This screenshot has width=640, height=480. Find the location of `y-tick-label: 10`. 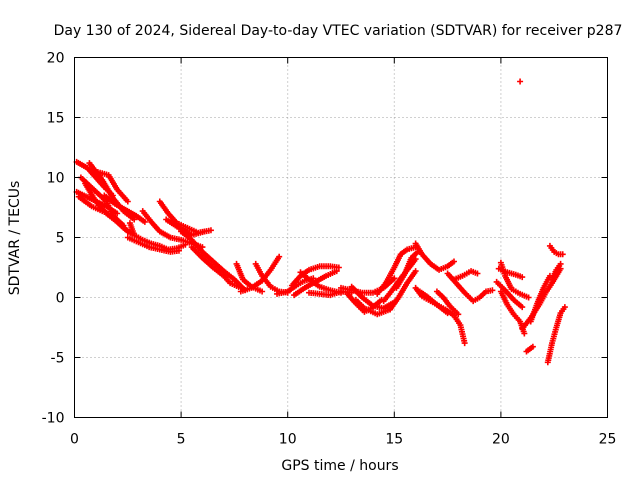

y-tick-label: 10 is located at coordinates (56, 179).